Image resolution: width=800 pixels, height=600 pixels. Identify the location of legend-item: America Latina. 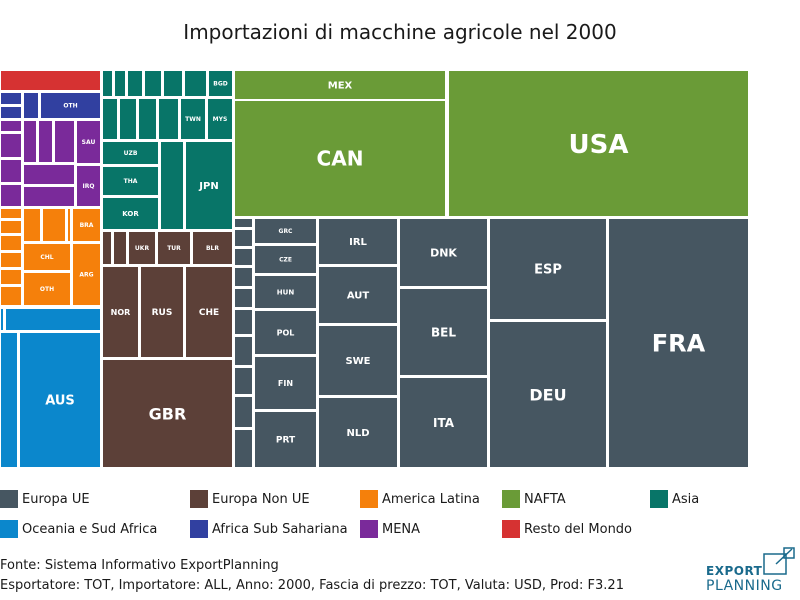
(420, 499).